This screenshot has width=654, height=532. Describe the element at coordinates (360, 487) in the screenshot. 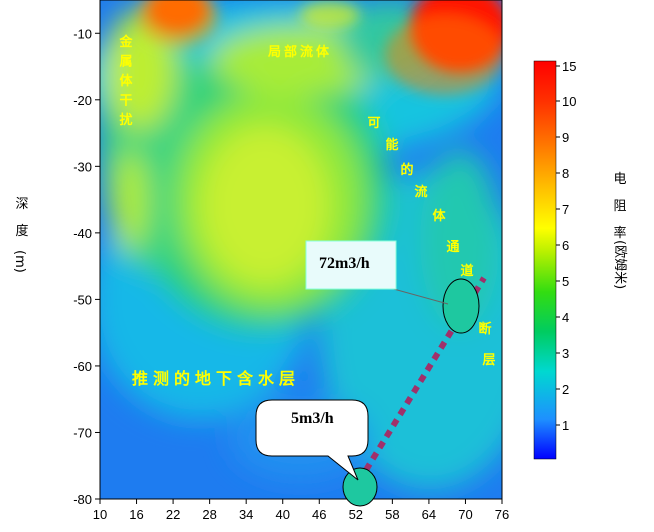

I see `well-ellipse-lower` at that location.